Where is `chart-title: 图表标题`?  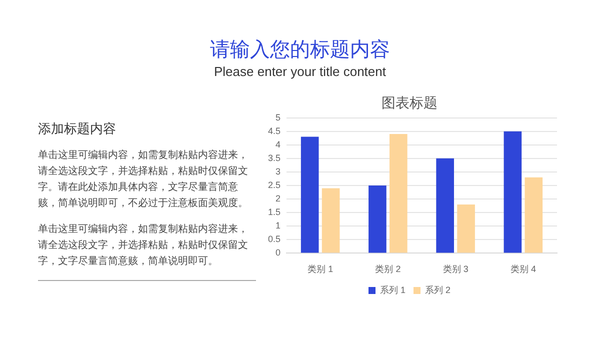
chart-title: 图表标题 is located at coordinates (410, 102).